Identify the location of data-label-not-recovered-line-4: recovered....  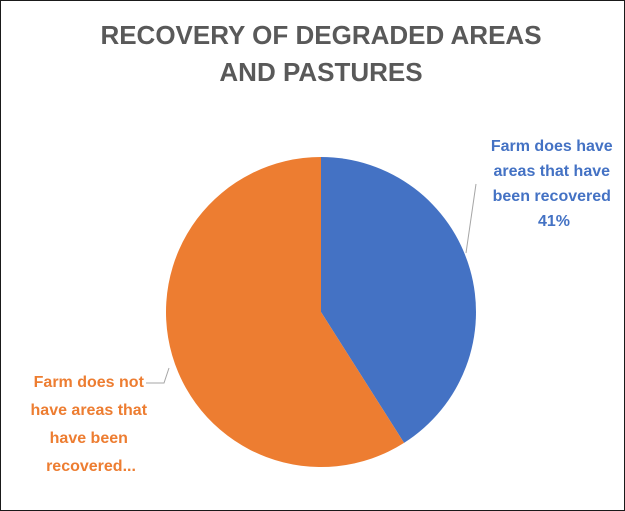
(91, 466).